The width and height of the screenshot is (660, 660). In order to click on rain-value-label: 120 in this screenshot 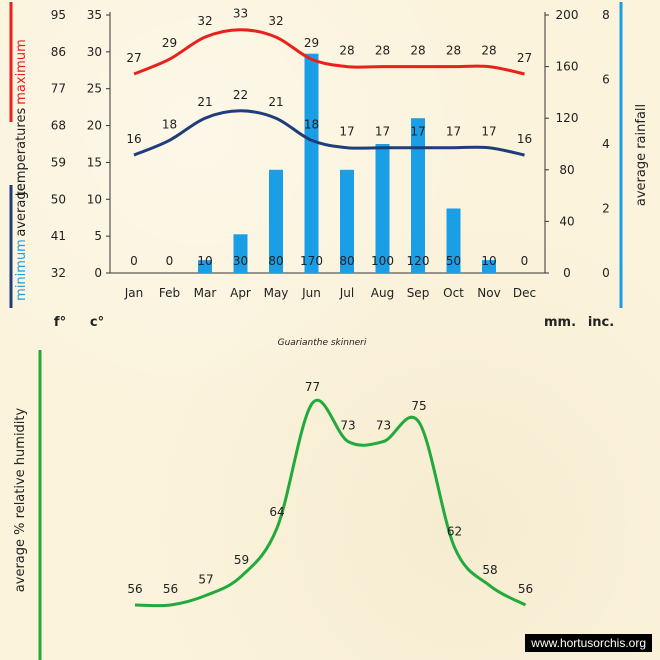, I will do `click(418, 261)`.